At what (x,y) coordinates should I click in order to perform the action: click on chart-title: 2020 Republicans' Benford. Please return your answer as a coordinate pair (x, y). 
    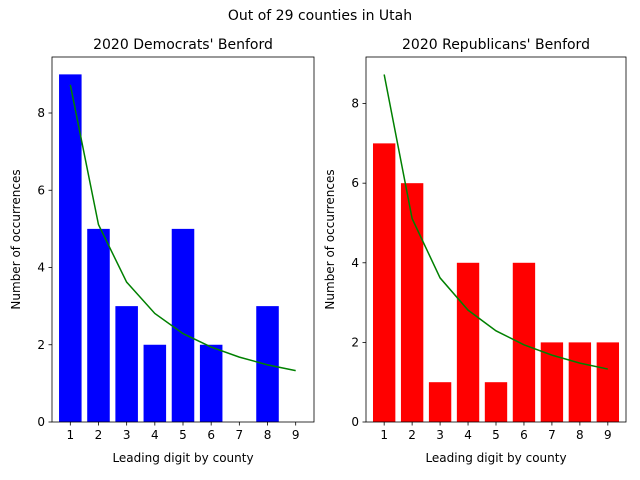
    Looking at the image, I should click on (496, 45).